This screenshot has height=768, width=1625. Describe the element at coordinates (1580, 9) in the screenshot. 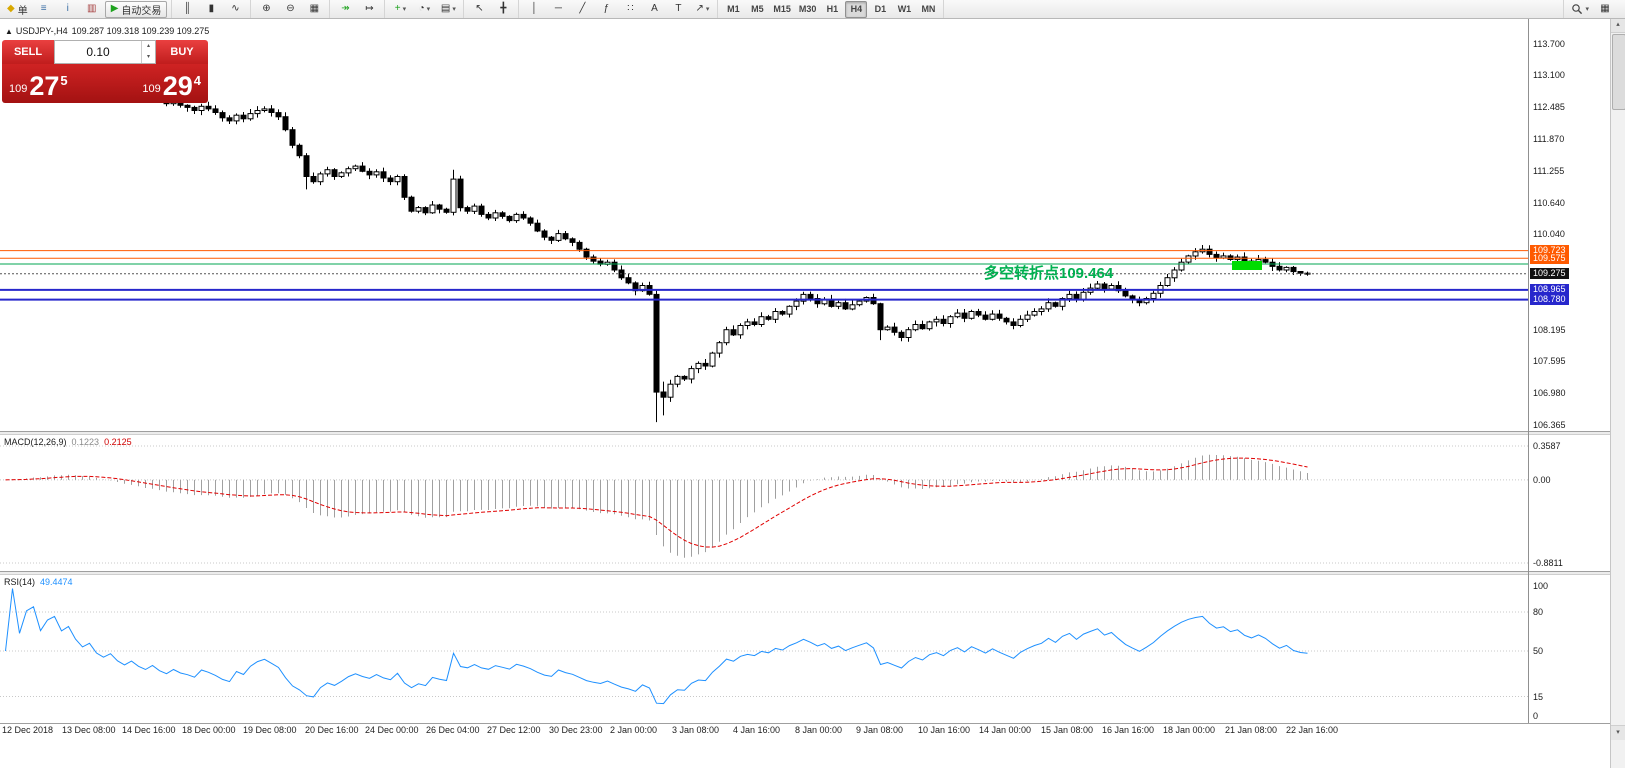

I see `search-button: ▾` at that location.